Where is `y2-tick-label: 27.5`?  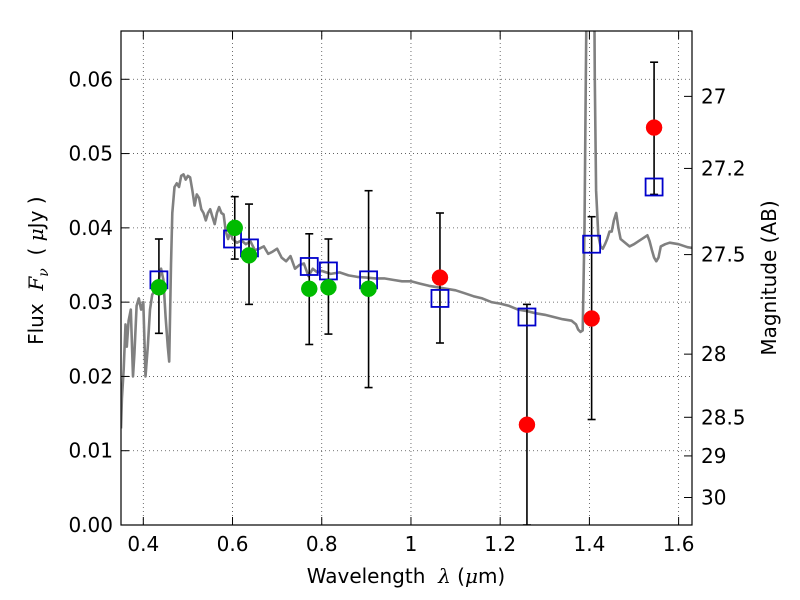 y2-tick-label: 27.5 is located at coordinates (723, 255).